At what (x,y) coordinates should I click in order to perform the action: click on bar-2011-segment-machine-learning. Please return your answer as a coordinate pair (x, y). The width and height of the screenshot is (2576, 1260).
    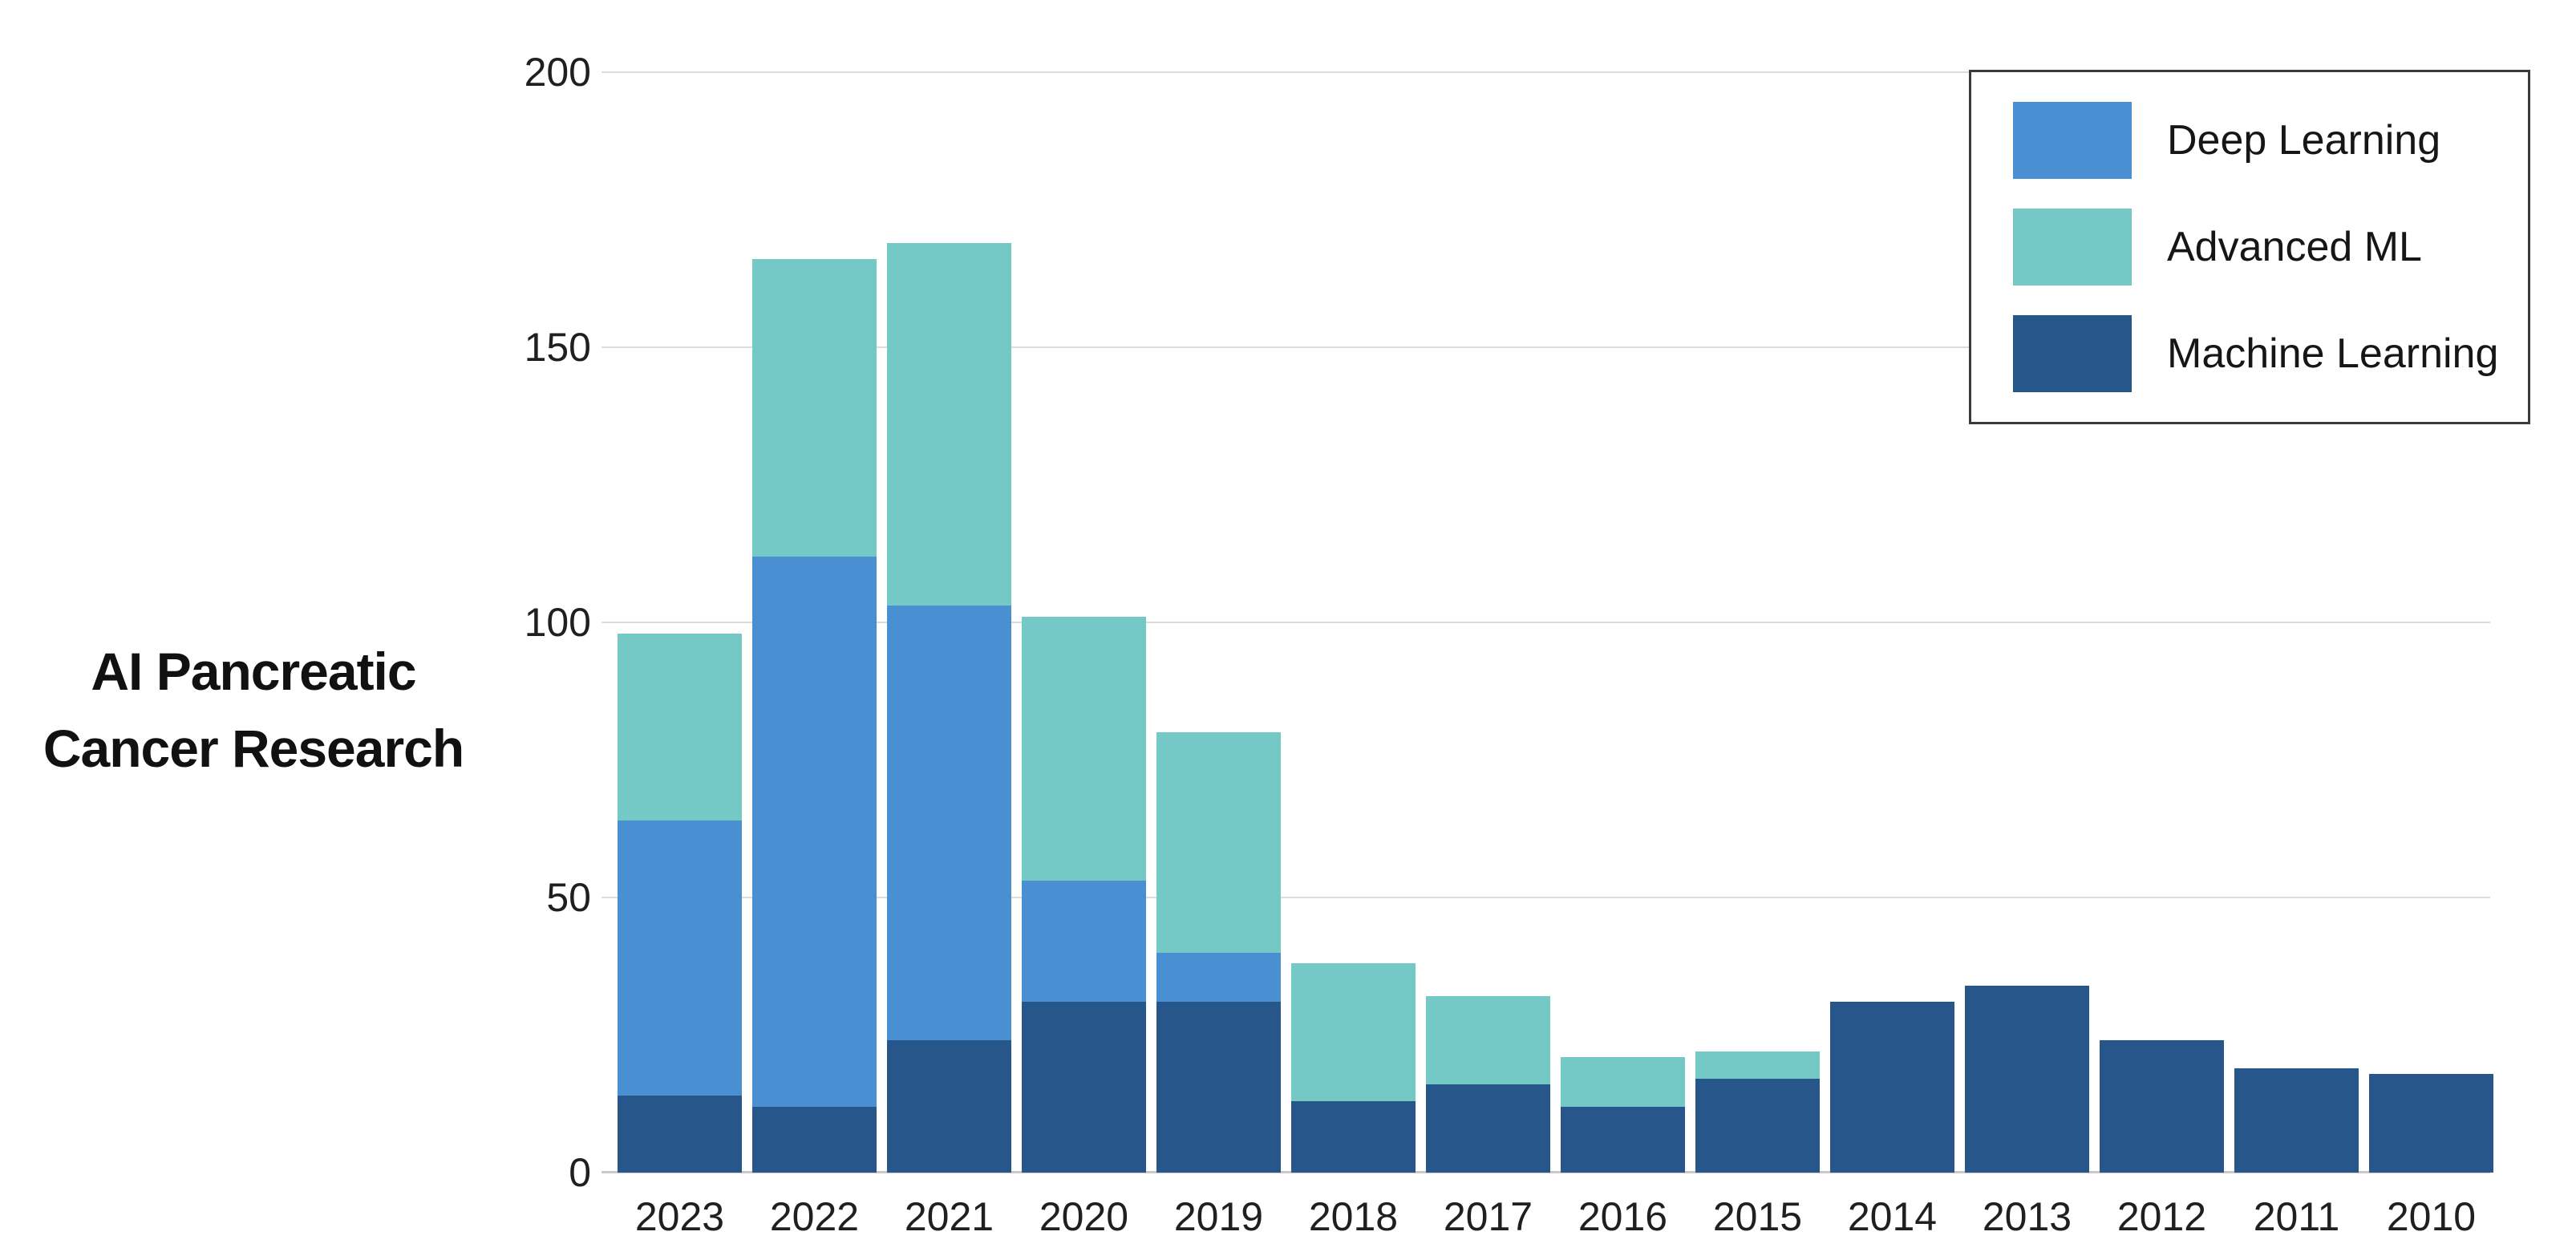
    Looking at the image, I should click on (2296, 1120).